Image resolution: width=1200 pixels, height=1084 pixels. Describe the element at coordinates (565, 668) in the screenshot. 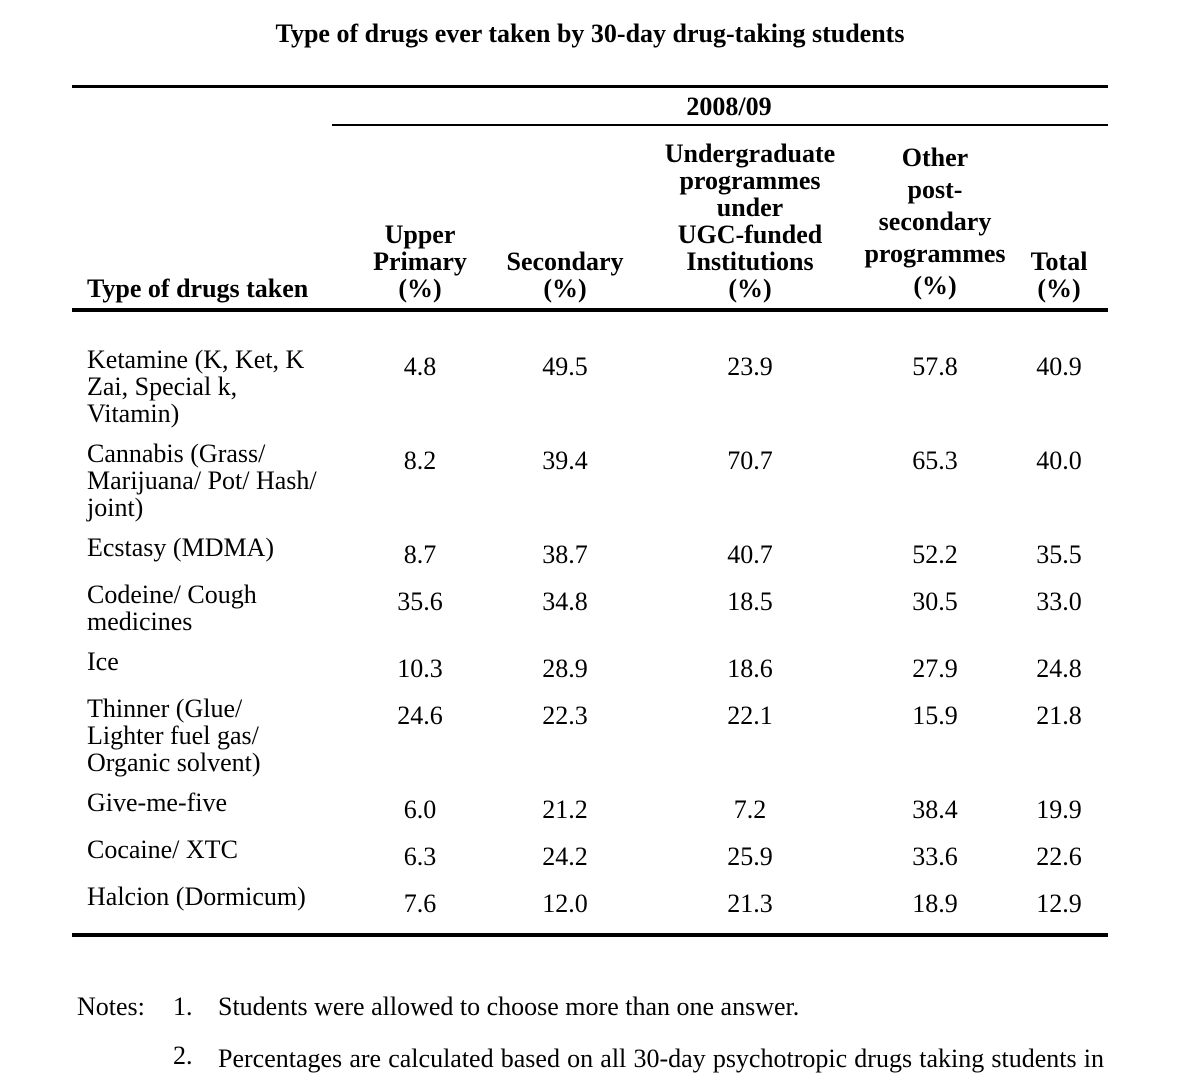

I see `value-cell: 28.9` at that location.